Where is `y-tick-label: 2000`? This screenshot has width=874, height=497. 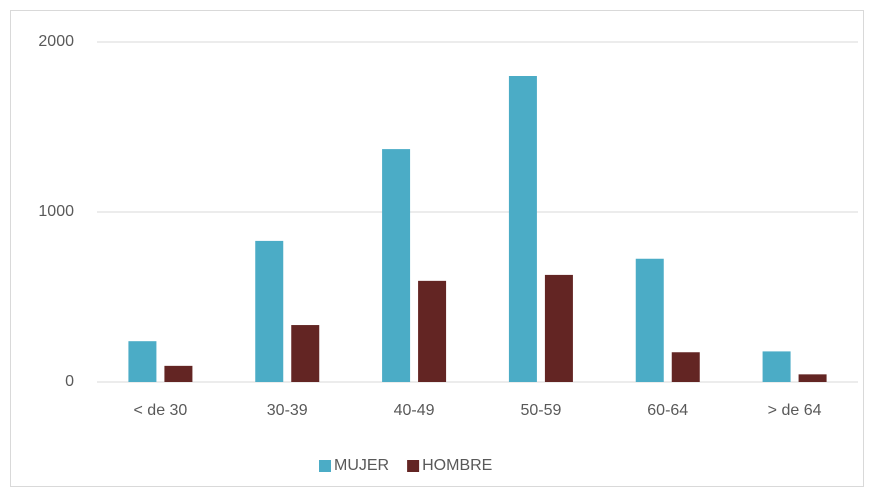
y-tick-label: 2000 is located at coordinates (56, 41).